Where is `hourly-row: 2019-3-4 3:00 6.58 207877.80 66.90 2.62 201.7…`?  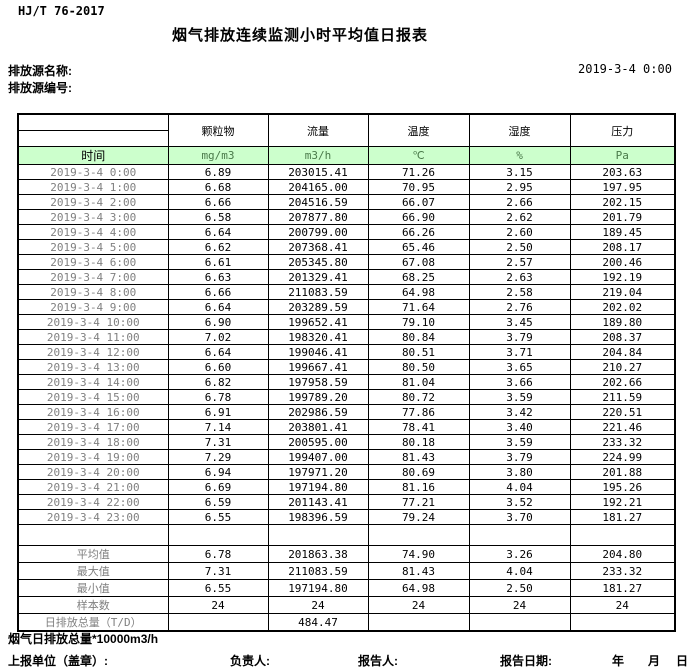
hourly-row: 2019-3-4 3:00 6.58 207877.80 66.90 2.62 201.7… is located at coordinates (346, 217).